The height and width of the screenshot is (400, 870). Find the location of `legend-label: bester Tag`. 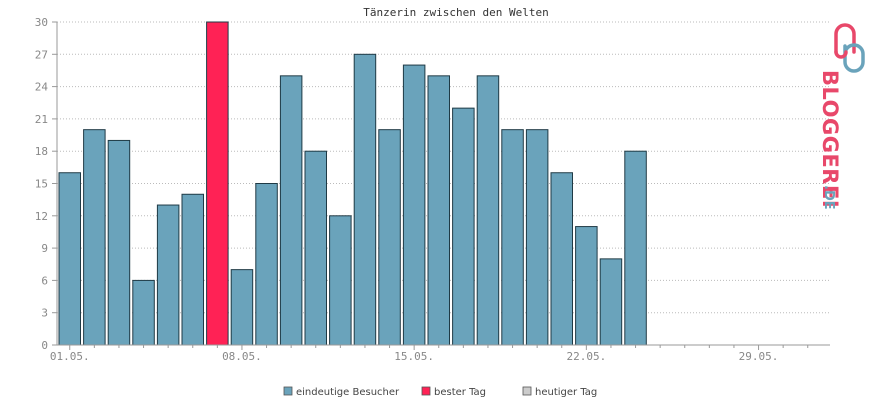

legend-label: bester Tag is located at coordinates (460, 392).